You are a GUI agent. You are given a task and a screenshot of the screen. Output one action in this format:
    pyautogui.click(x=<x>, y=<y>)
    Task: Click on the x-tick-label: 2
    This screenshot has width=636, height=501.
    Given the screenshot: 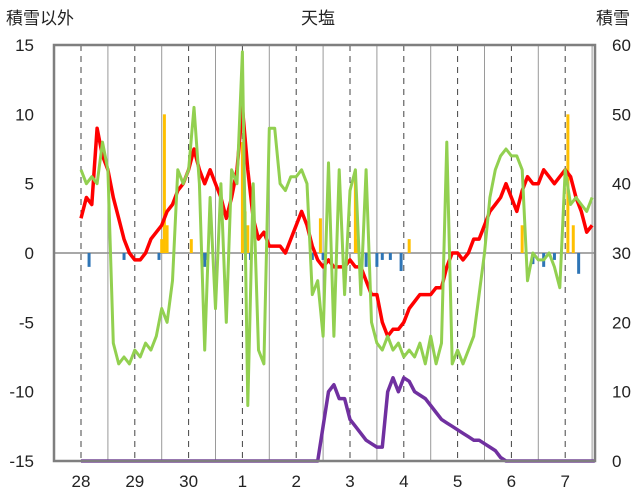 What is the action you would take?
    pyautogui.click(x=295, y=481)
    